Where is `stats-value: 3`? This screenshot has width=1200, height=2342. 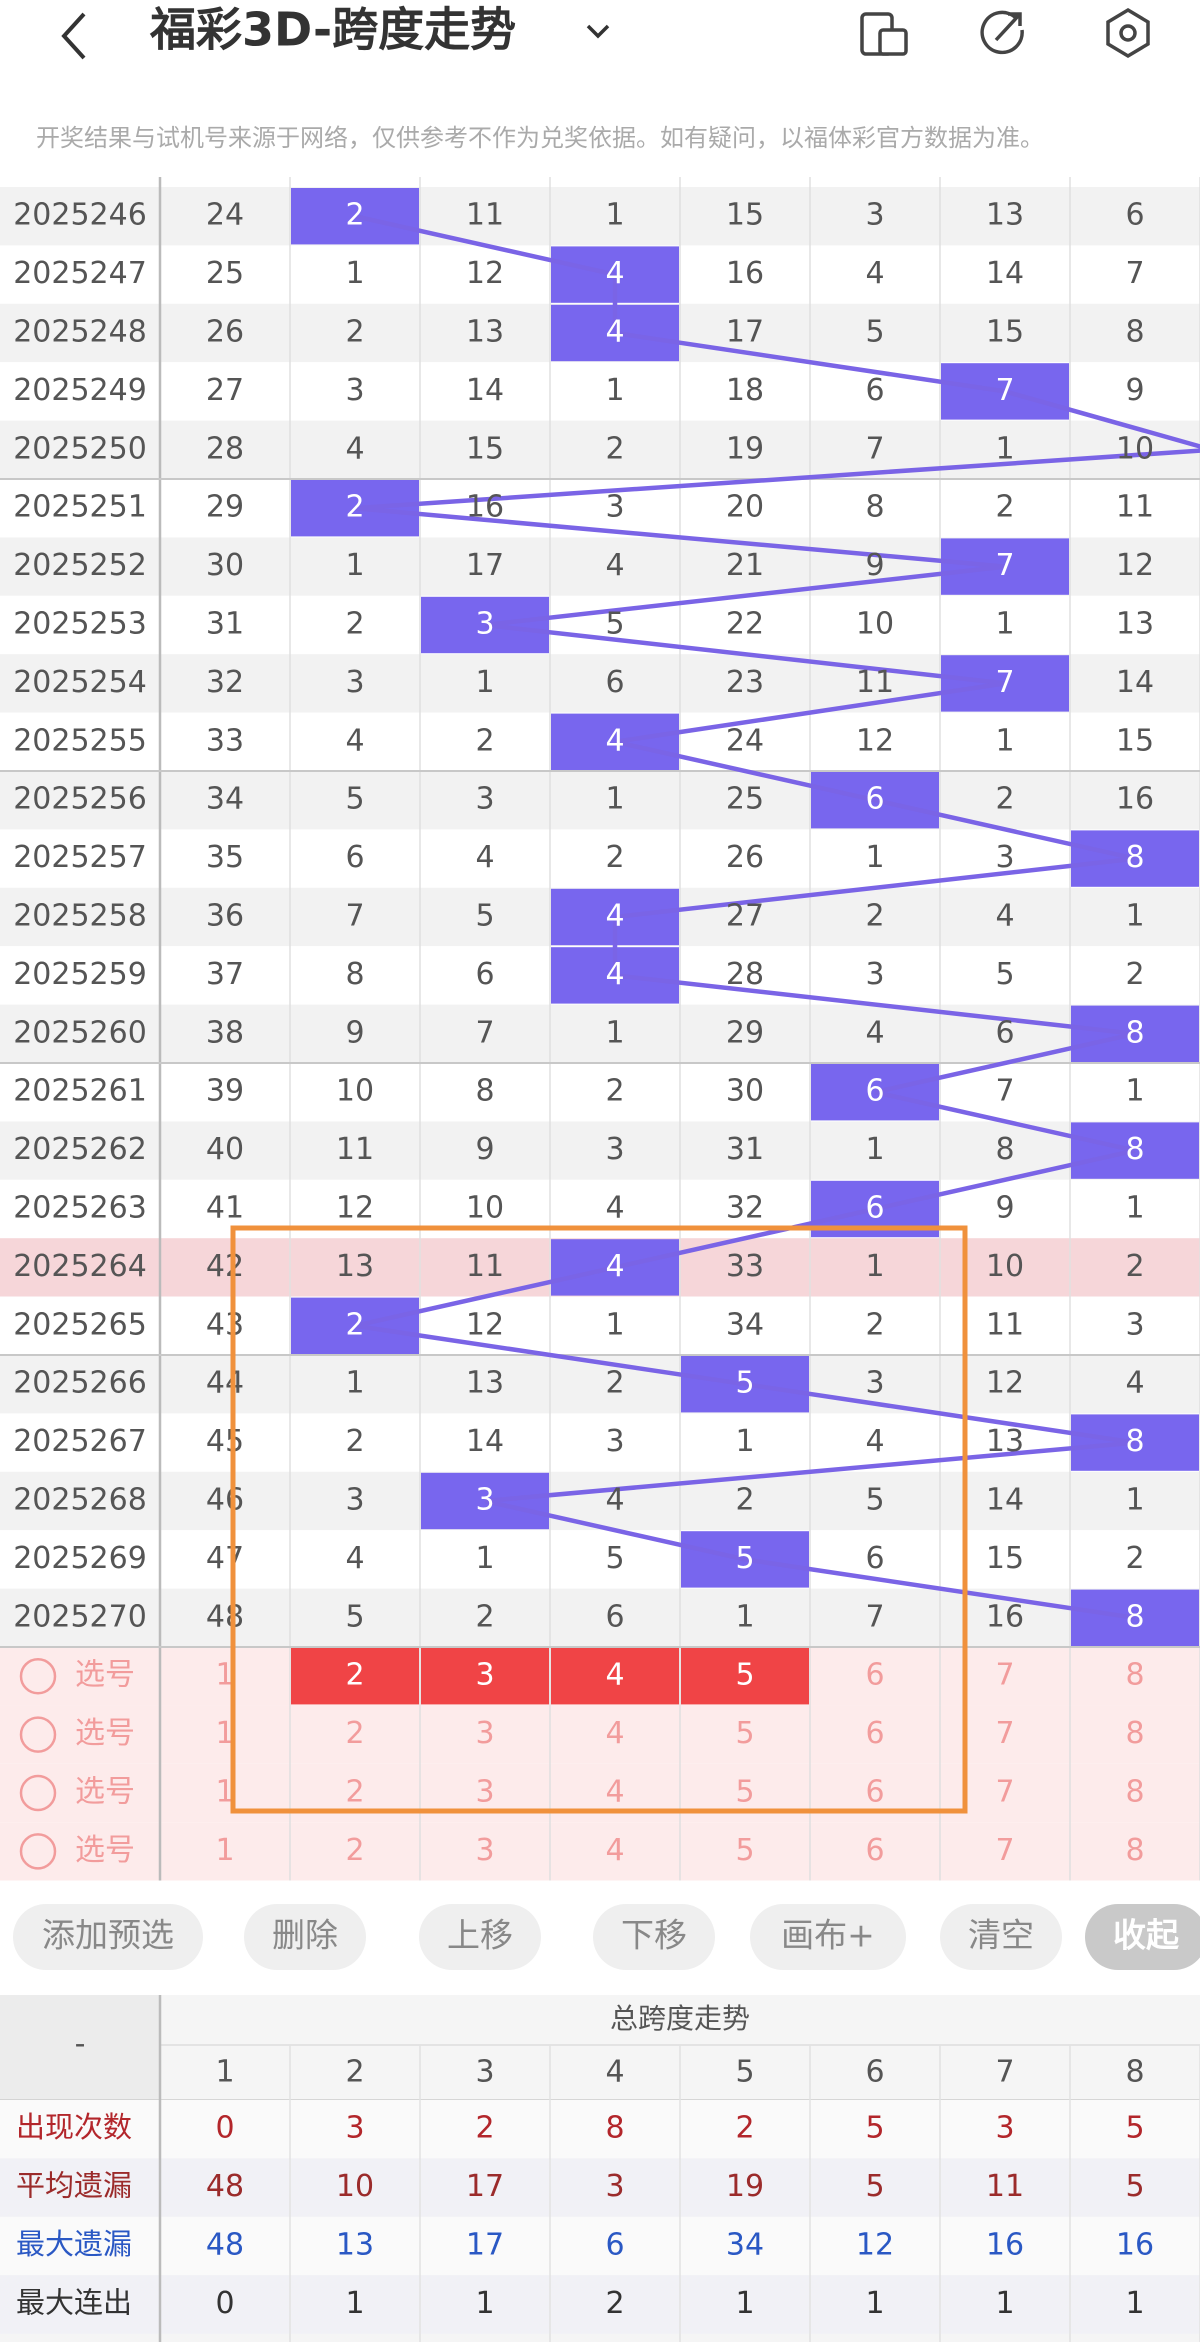 stats-value: 3 is located at coordinates (354, 2128).